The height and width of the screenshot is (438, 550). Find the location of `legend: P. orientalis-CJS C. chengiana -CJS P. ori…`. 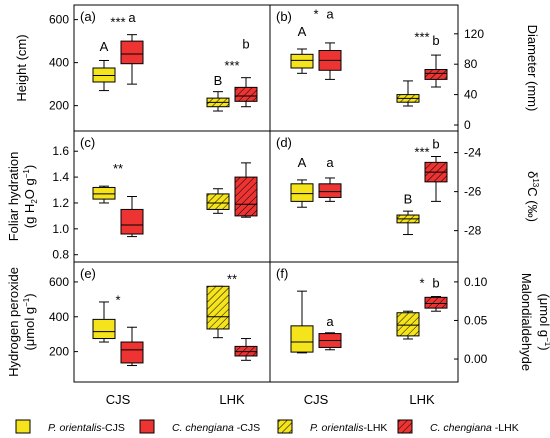

legend: P. orientalis-CJS C. chengiana -CJS P. ori… is located at coordinates (267, 426).